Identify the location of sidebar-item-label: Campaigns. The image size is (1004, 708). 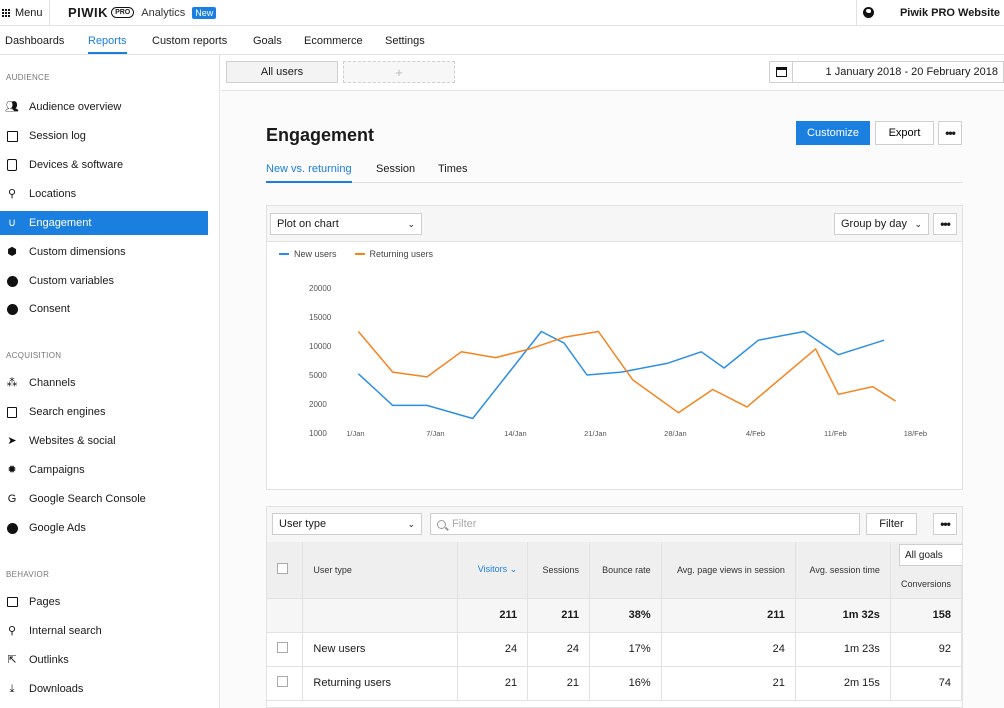
(57, 470).